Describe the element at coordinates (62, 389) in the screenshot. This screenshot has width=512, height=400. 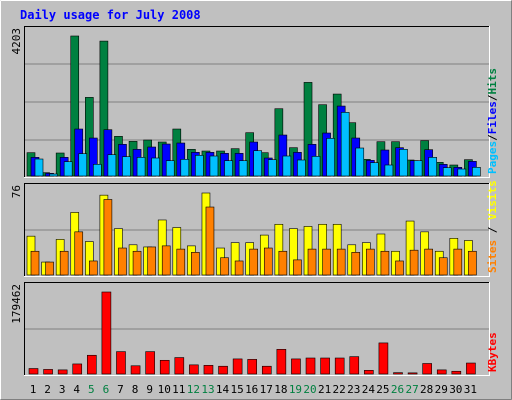
I see `x-tick-label: 3` at that location.